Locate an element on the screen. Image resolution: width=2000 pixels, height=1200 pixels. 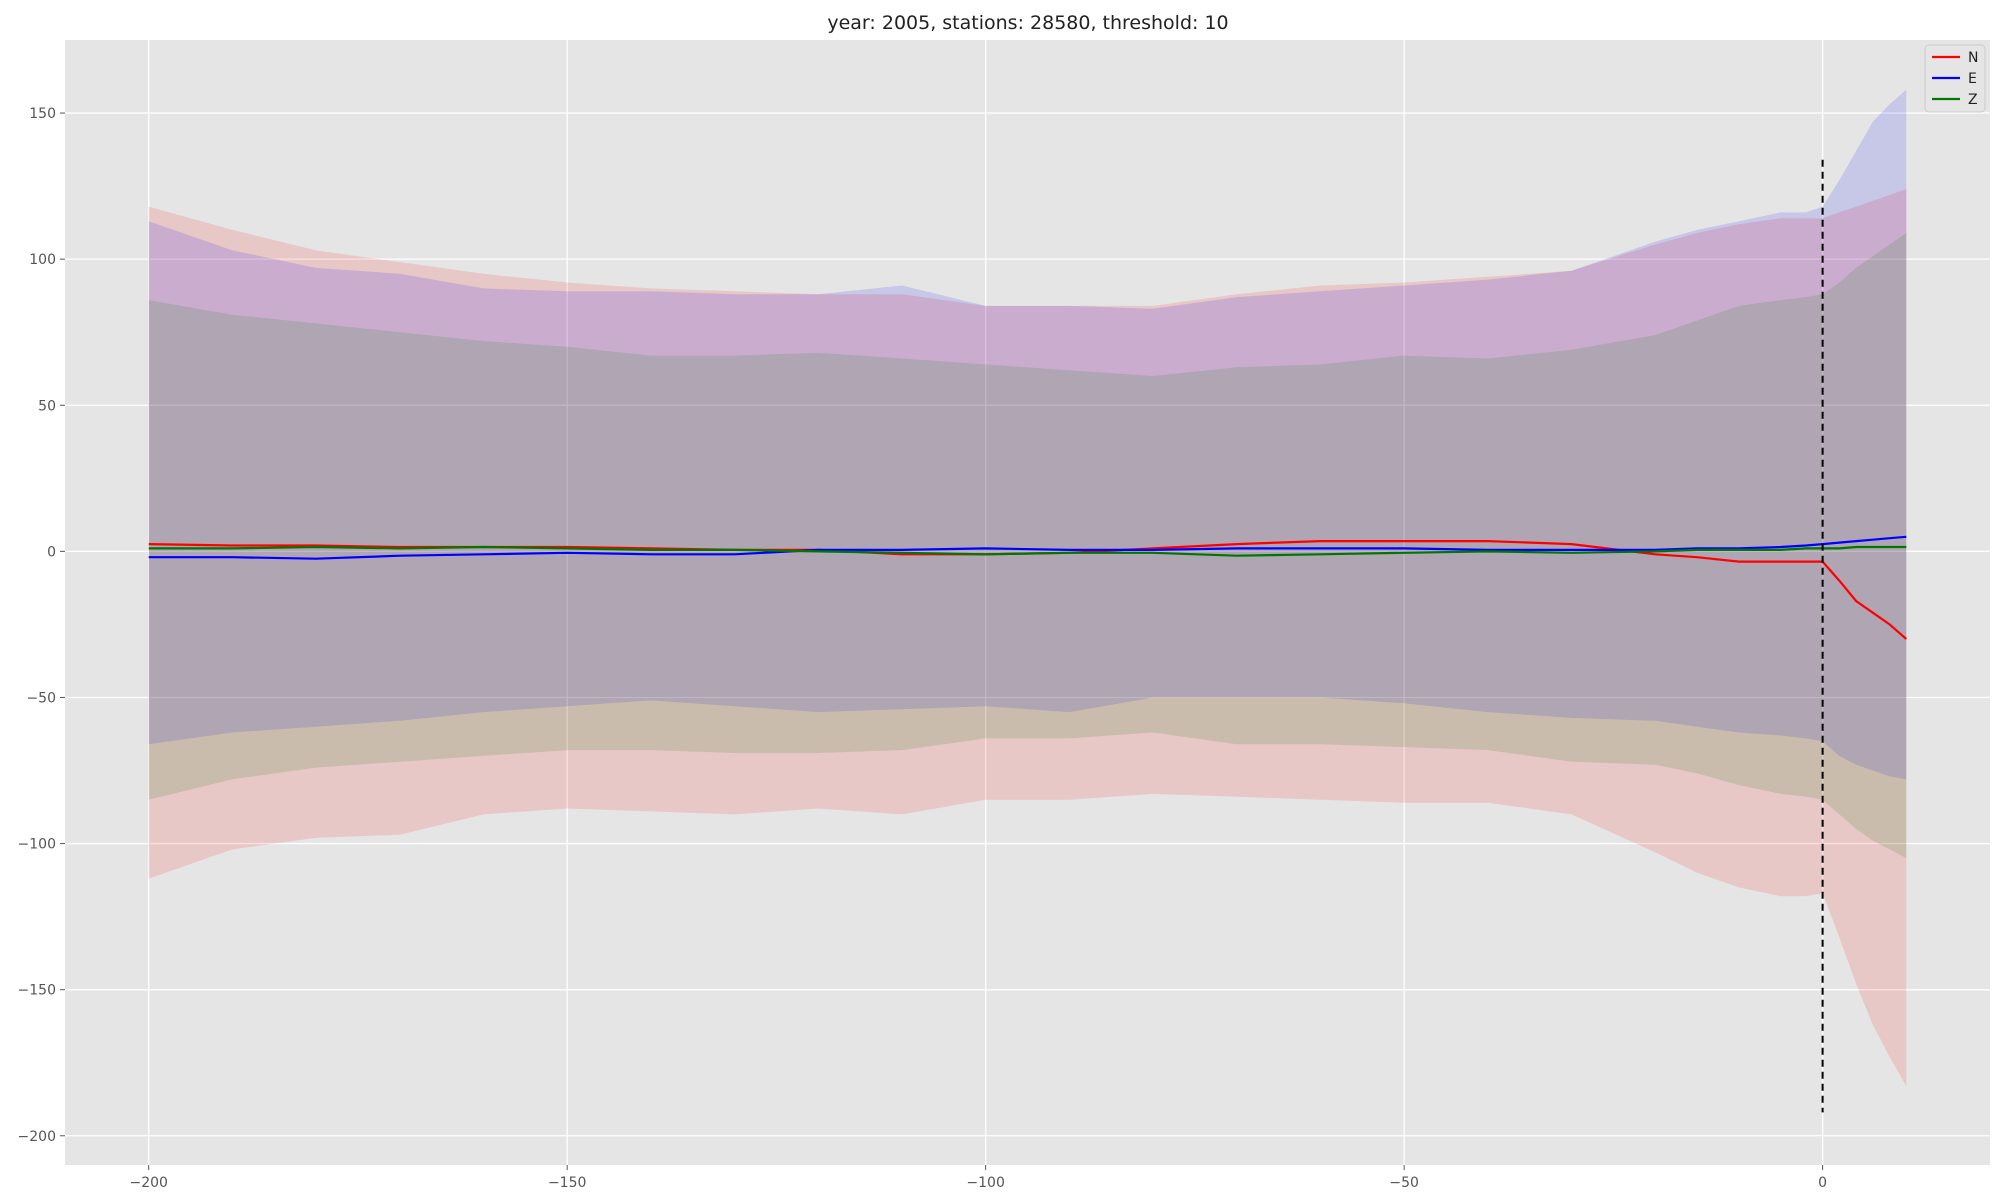
legend-label-z: Z is located at coordinates (1973, 100).